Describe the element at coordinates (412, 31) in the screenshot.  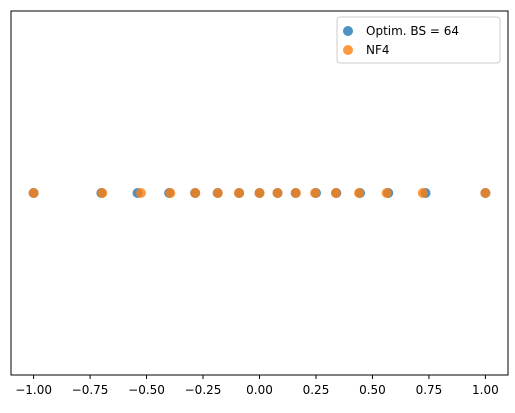
I see `legend-label-optim: Optim. BS = 64` at that location.